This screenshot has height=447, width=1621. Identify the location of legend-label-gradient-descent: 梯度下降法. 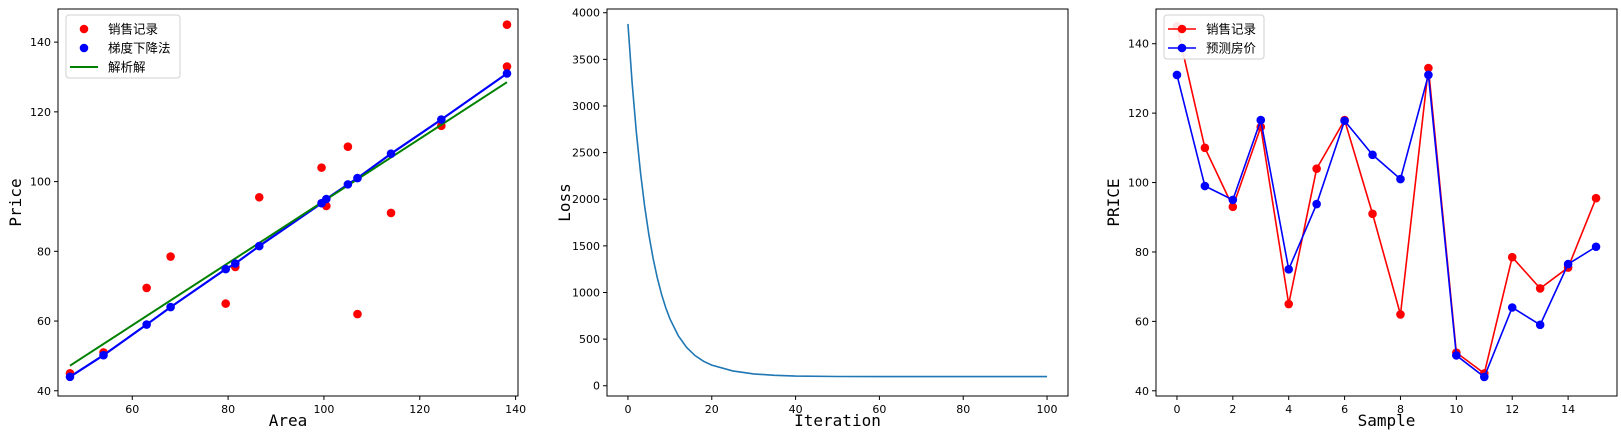
(139, 48).